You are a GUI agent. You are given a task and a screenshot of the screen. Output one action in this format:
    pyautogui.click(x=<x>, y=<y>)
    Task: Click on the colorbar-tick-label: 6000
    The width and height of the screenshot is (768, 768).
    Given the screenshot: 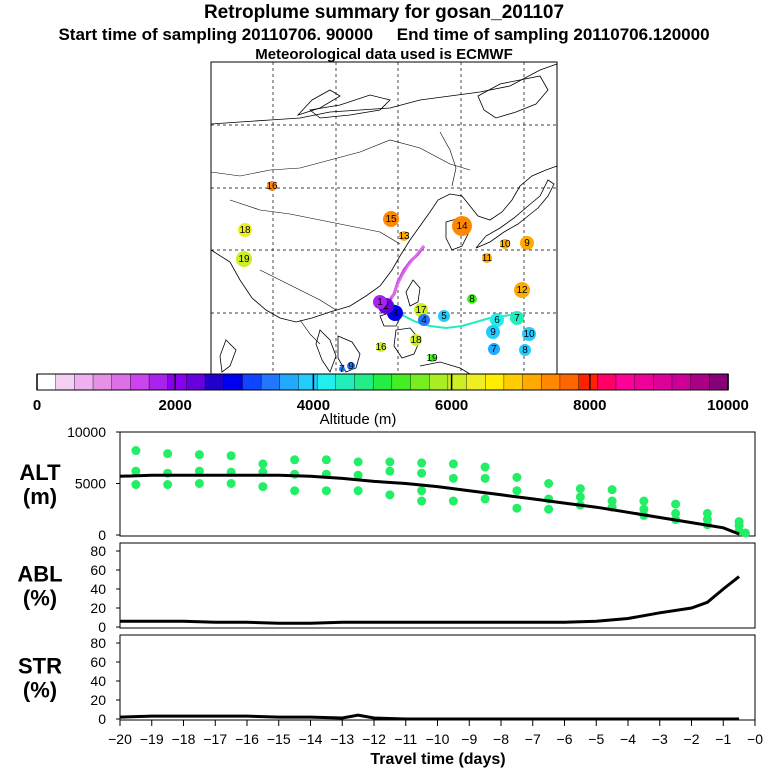 What is the action you would take?
    pyautogui.click(x=451, y=405)
    